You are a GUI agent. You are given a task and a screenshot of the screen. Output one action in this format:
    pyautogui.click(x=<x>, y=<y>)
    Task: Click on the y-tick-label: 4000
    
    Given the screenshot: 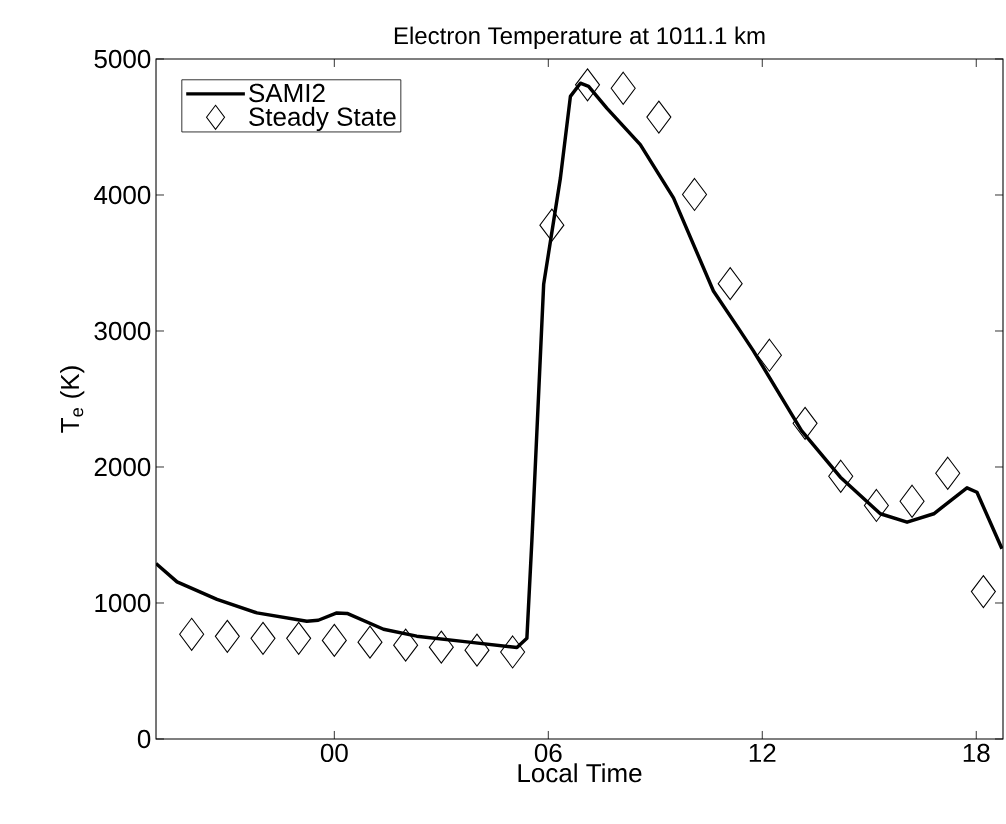 What is the action you would take?
    pyautogui.click(x=122, y=195)
    